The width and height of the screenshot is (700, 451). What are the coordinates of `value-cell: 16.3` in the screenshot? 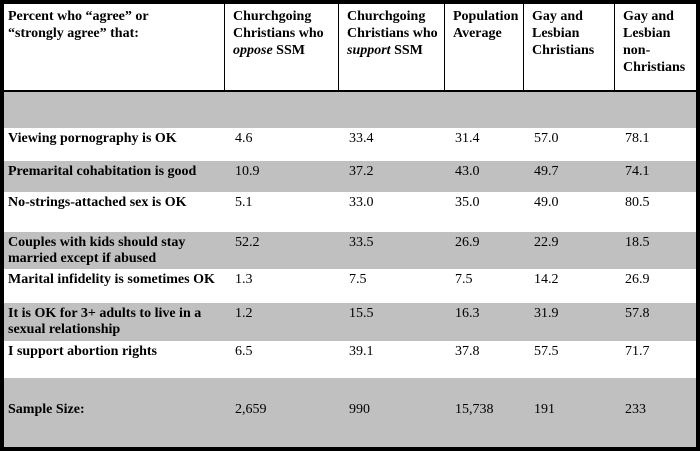 It's located at (467, 313).